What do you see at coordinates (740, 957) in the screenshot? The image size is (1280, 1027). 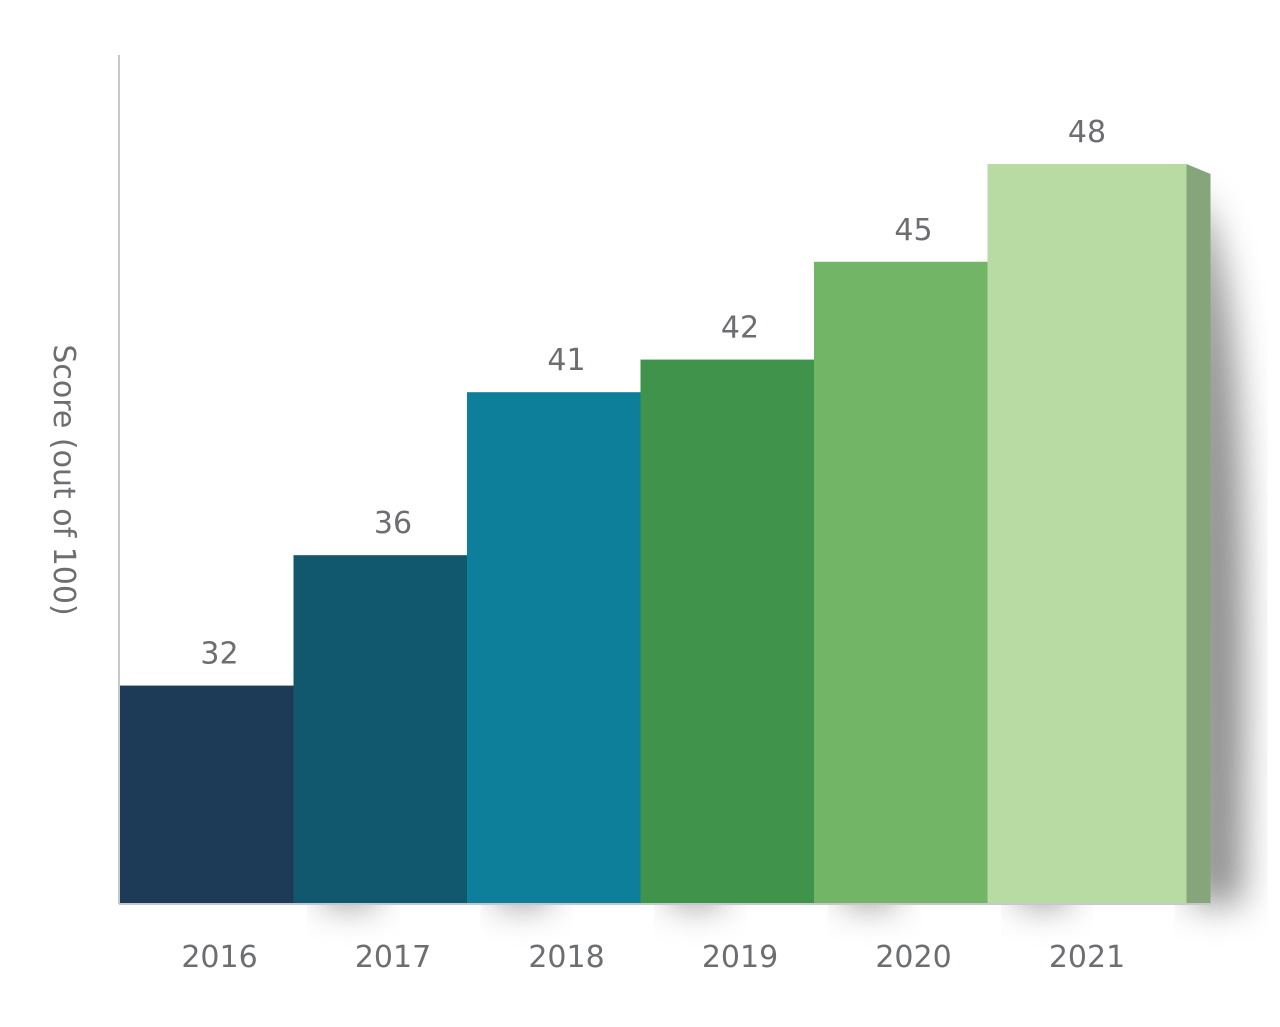 I see `x-tick-label: 2019` at bounding box center [740, 957].